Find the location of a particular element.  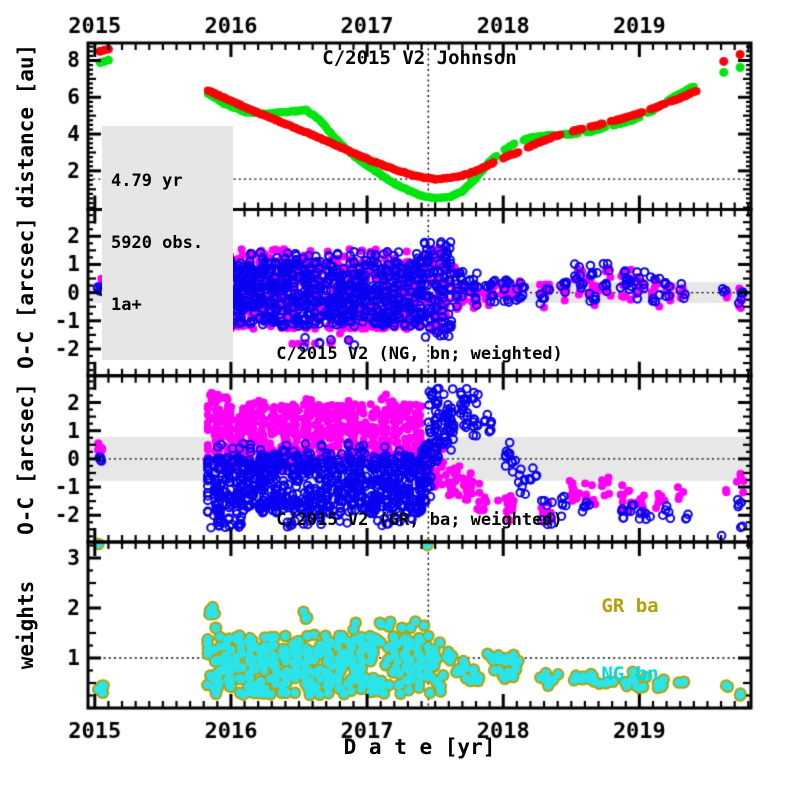

legend-ng-bn: NG bn is located at coordinates (630, 674).